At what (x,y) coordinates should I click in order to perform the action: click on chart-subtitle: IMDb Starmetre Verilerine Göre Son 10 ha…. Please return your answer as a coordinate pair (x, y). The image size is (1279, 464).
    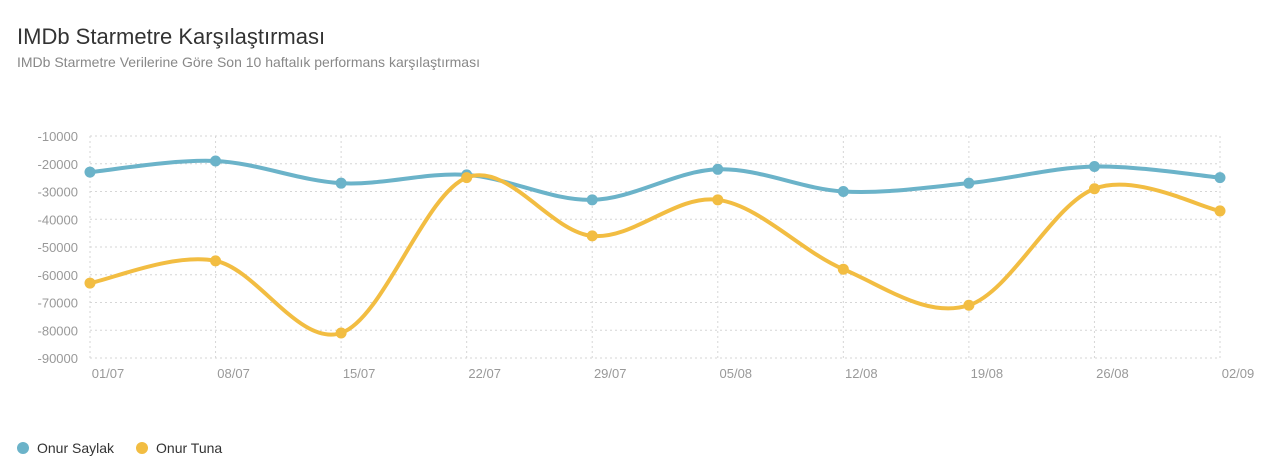
    Looking at the image, I should click on (248, 62).